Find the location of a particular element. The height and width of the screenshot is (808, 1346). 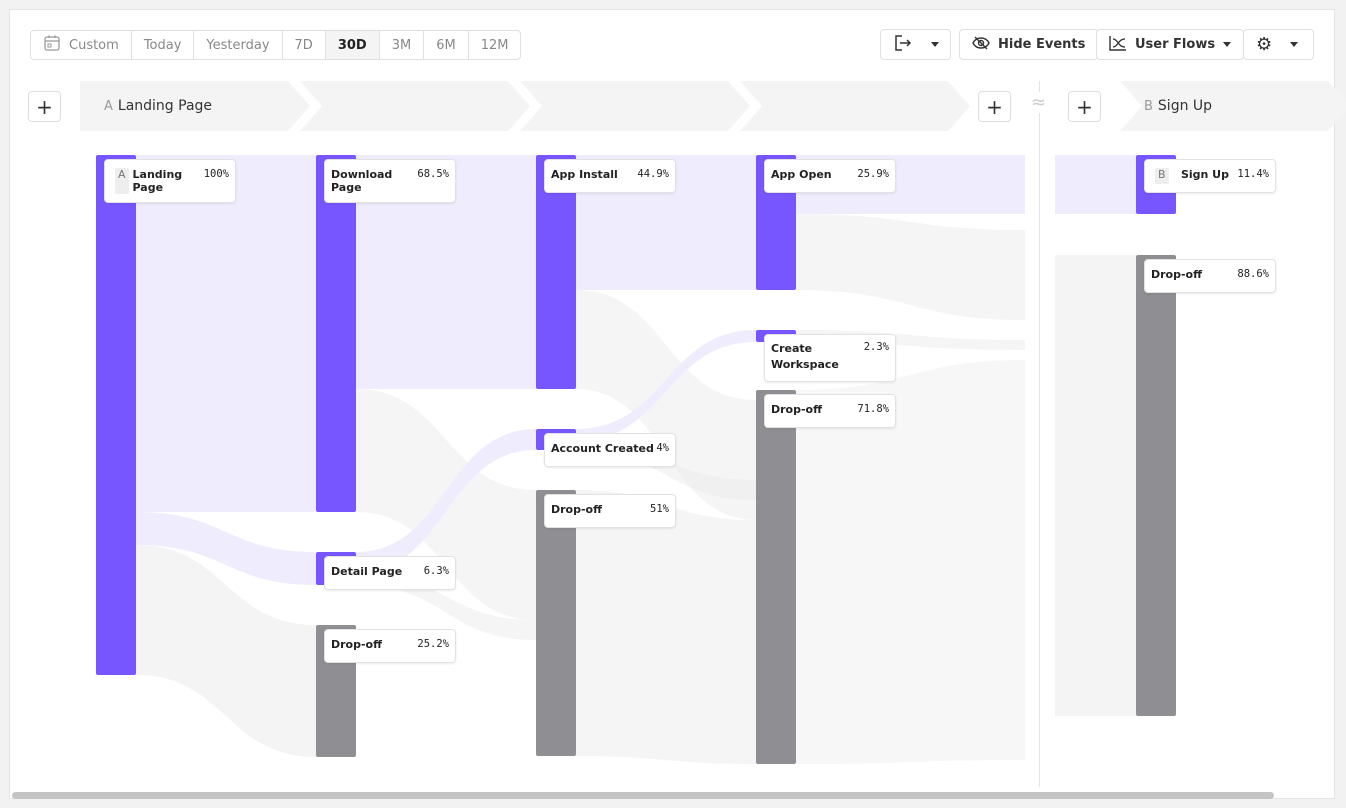

horizontal-scrollbar is located at coordinates (643, 795).